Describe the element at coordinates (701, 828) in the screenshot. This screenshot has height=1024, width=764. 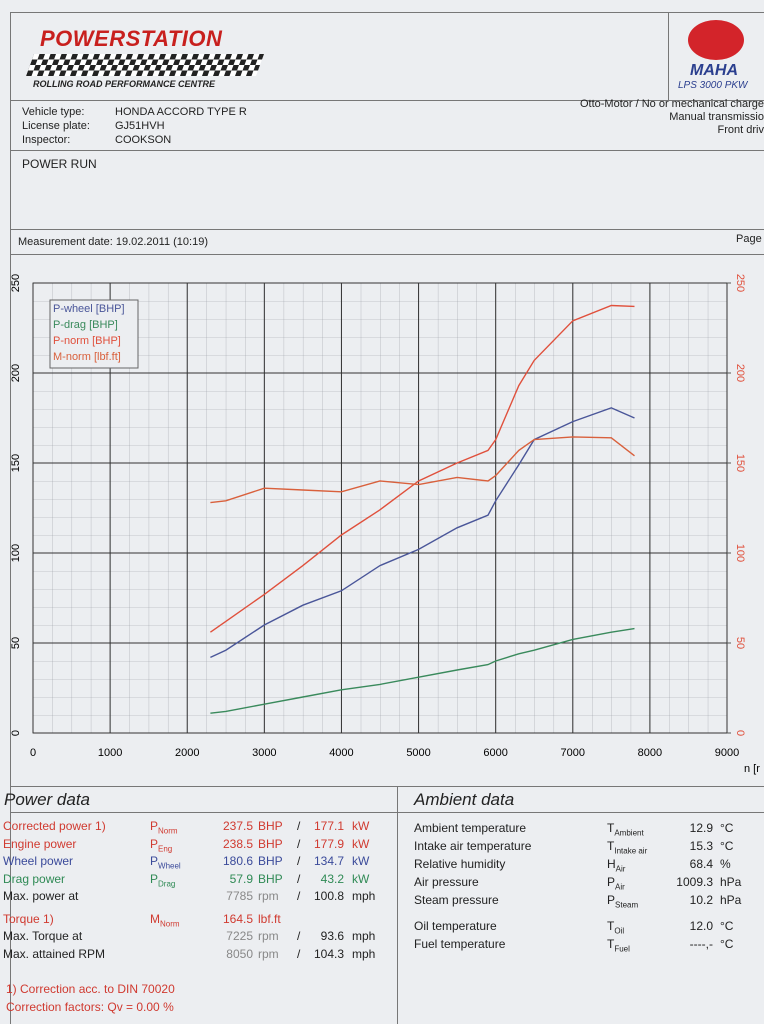
I see `row-value: 12.9` at that location.